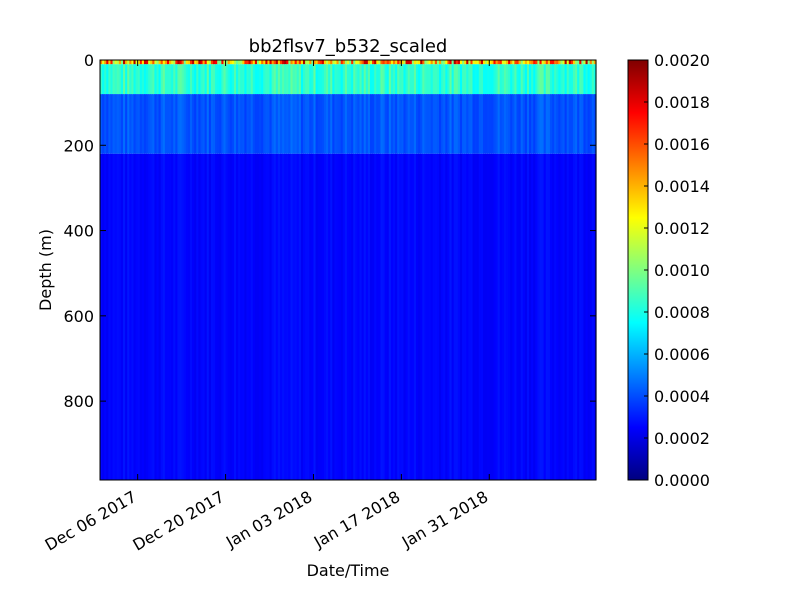 The height and width of the screenshot is (600, 800). I want to click on y-axis-label: Depth (m), so click(45, 270).